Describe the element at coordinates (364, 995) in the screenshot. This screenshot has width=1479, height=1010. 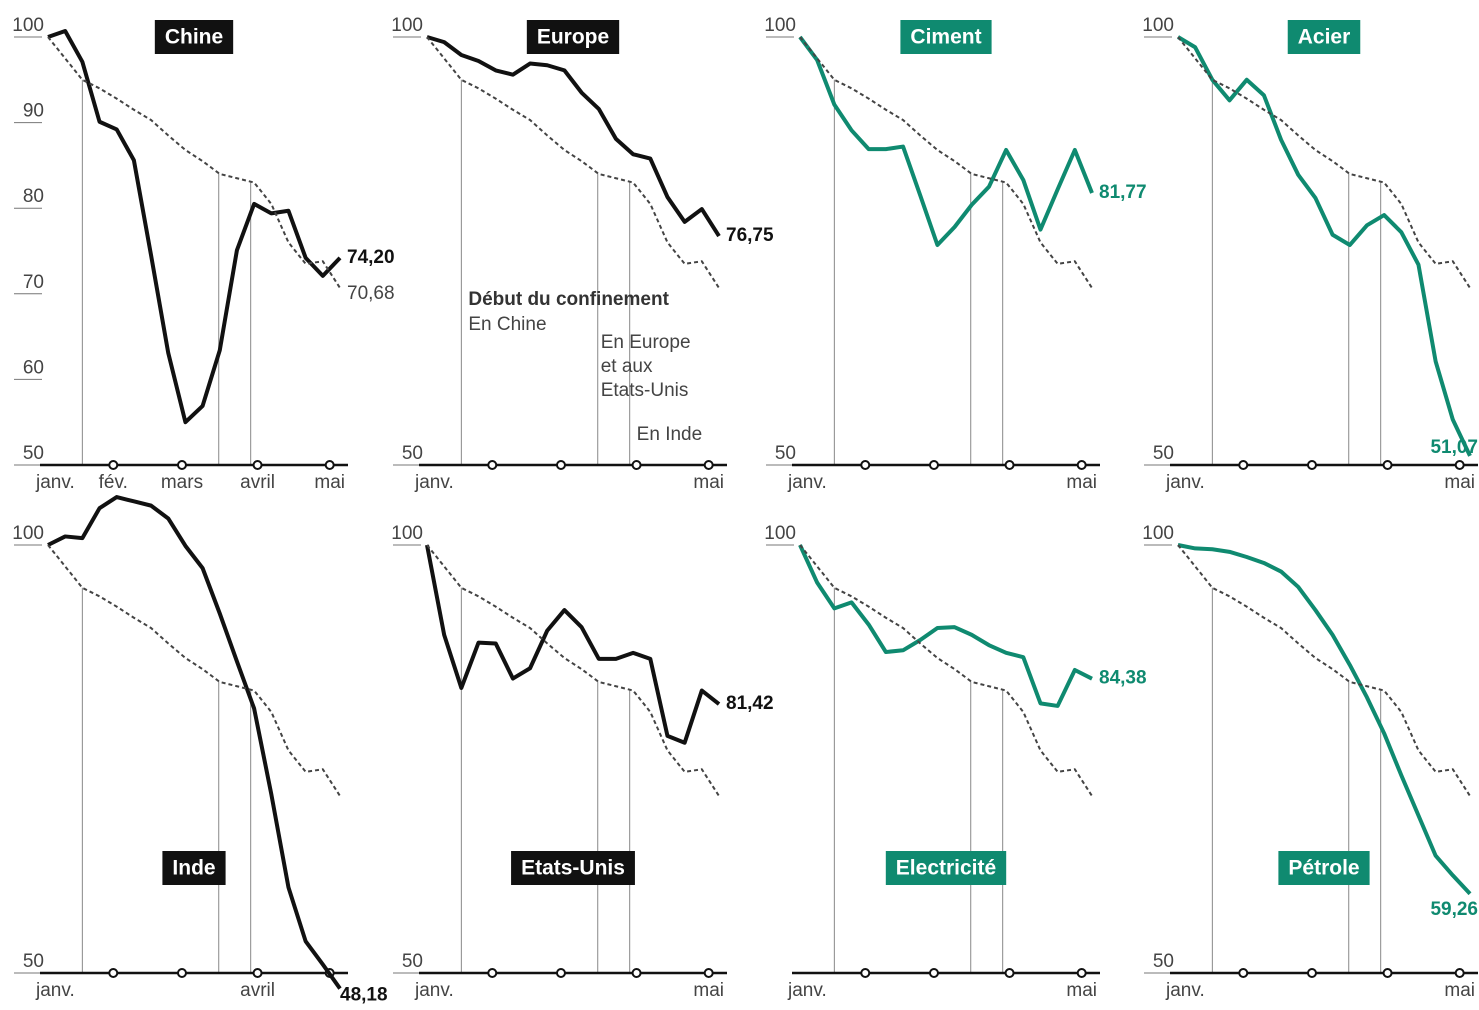
I see `end-label: 48,18` at that location.